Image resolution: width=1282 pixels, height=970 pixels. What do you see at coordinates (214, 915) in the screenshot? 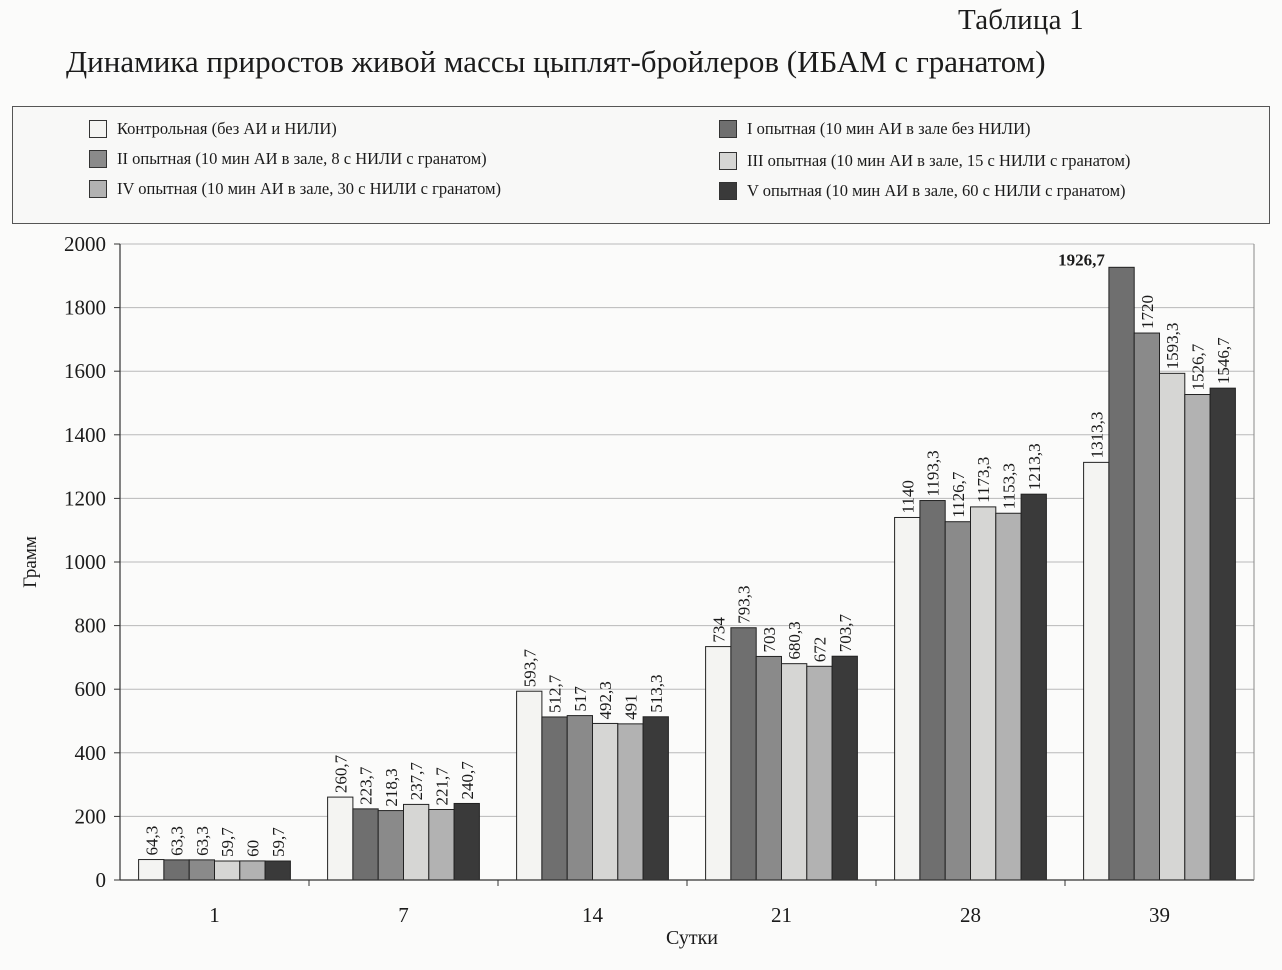
I see `x-tick-label: 1` at bounding box center [214, 915].